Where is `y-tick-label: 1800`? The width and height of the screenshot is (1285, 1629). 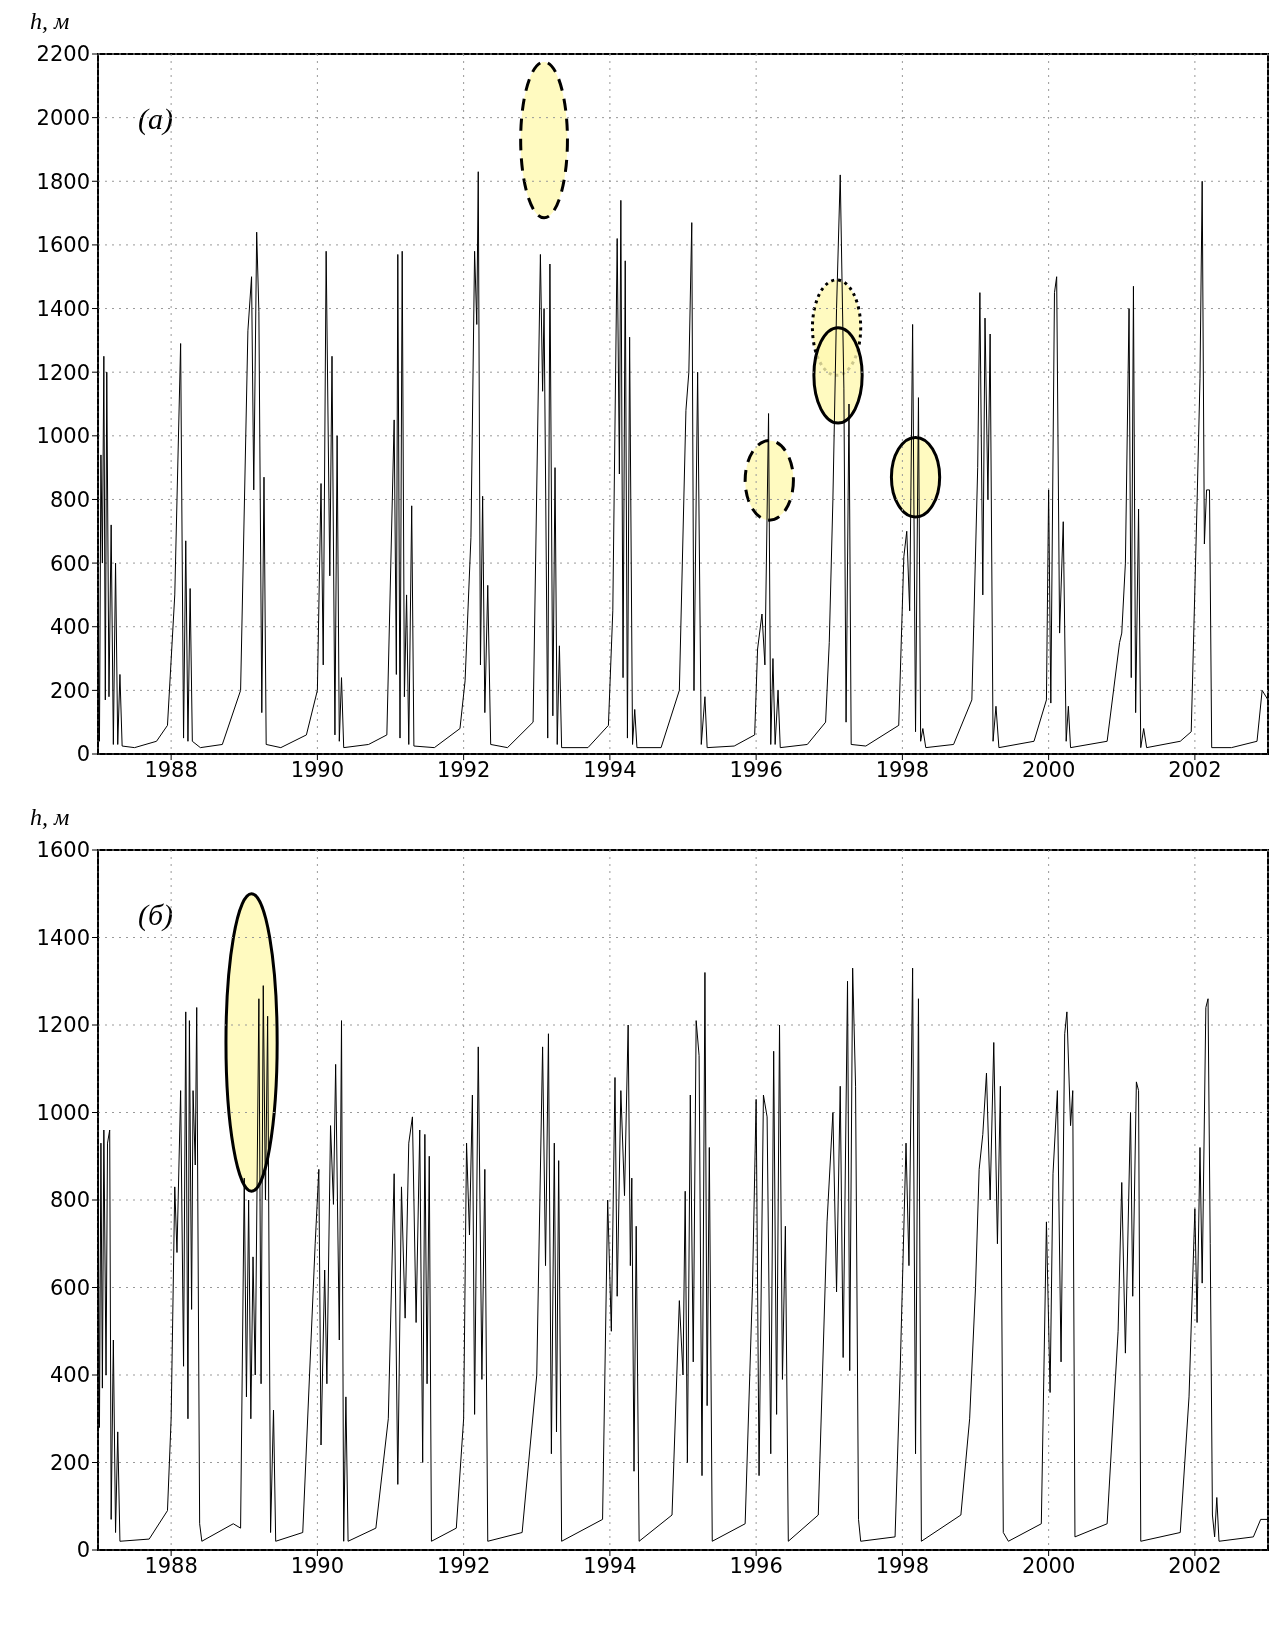 y-tick-label: 1800 is located at coordinates (63, 181).